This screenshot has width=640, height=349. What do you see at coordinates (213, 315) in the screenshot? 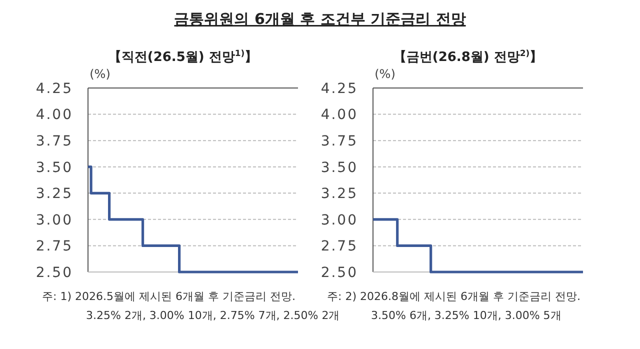
I see `text: 3.25% 2개, 3.00% 10개, 2.75% 7개, 2.50% 2개` at bounding box center [213, 315].